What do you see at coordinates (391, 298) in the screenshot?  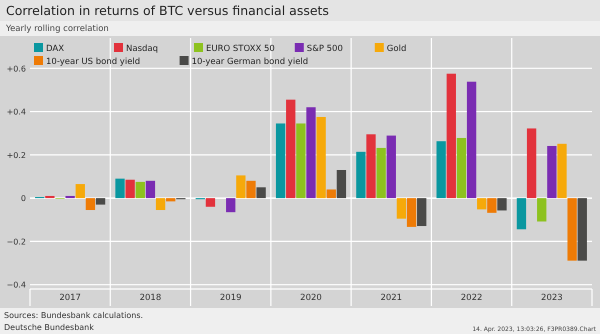 I see `x-tick-label: 2021` at bounding box center [391, 298].